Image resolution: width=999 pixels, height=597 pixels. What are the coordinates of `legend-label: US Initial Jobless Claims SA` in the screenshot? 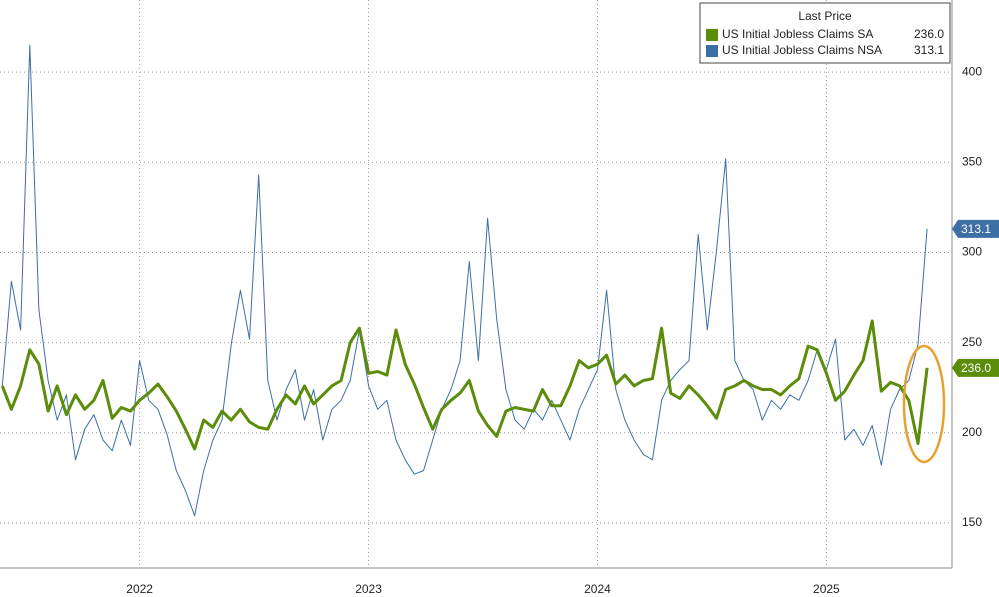 It's located at (797, 34).